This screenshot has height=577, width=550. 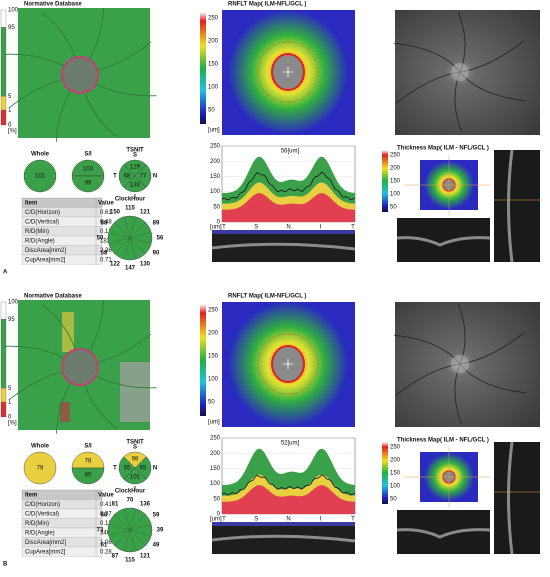 I want to click on profile-ytick: 0, so click(x=219, y=515).